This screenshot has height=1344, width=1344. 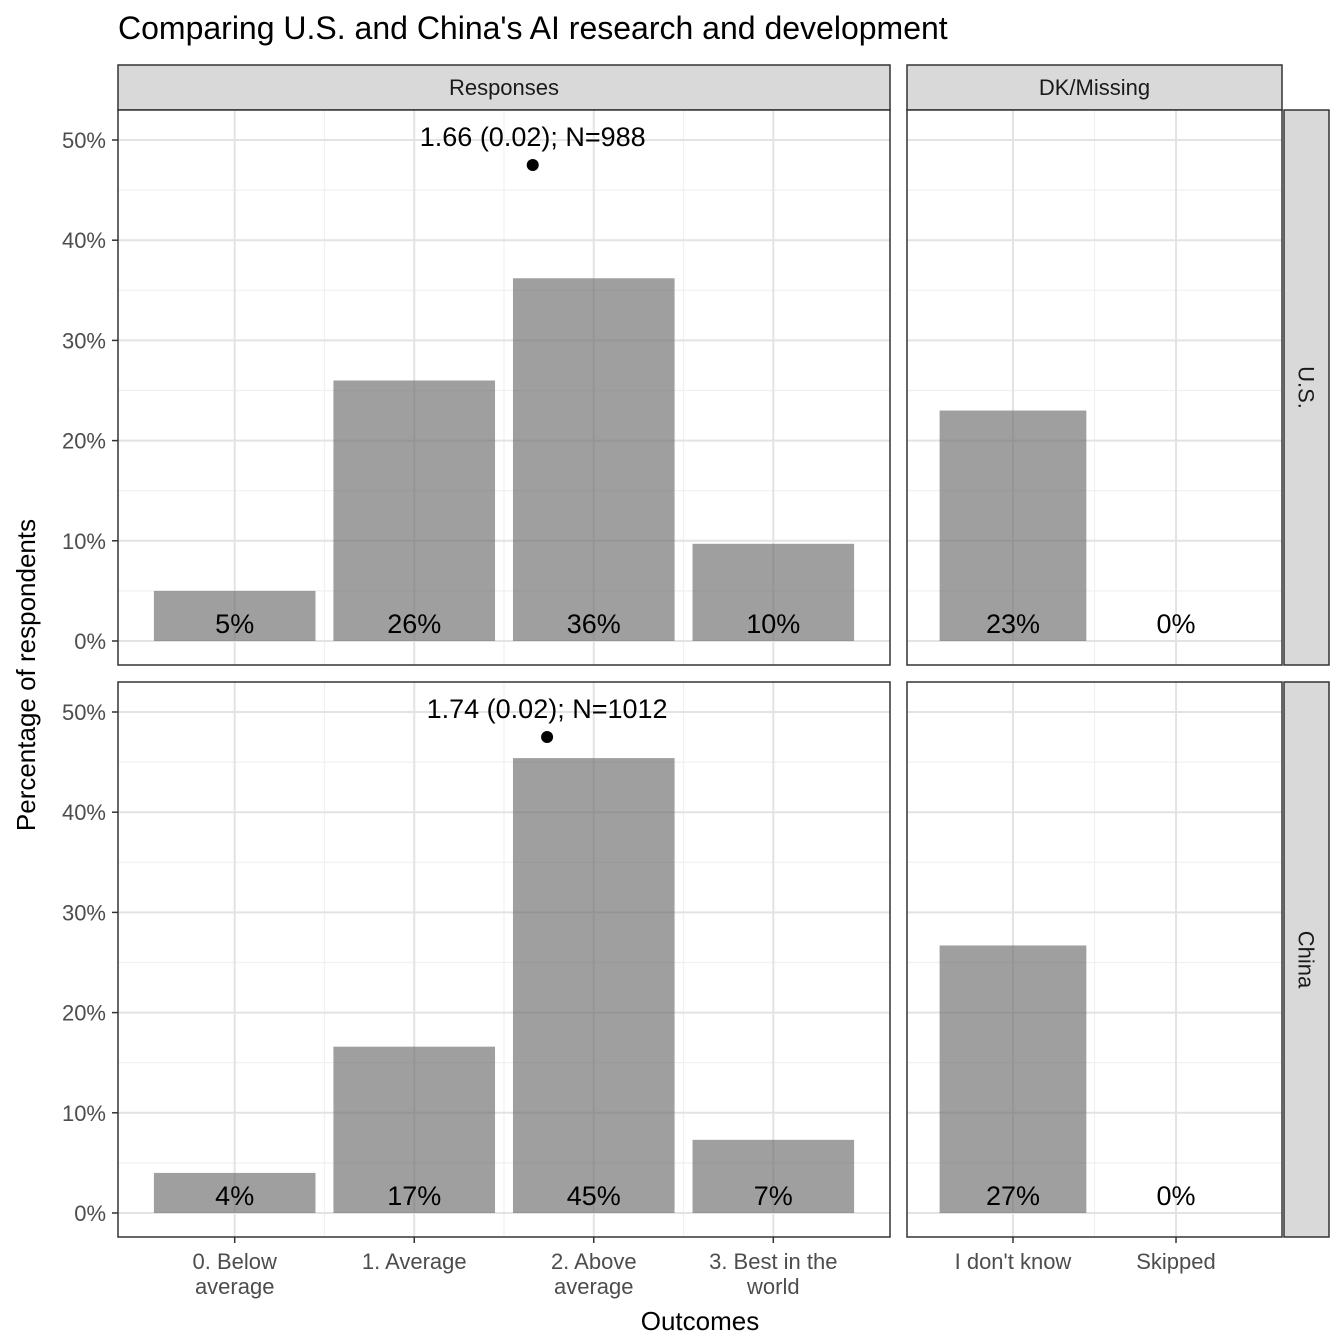 What do you see at coordinates (773, 624) in the screenshot?
I see `bar-value-label: 10%` at bounding box center [773, 624].